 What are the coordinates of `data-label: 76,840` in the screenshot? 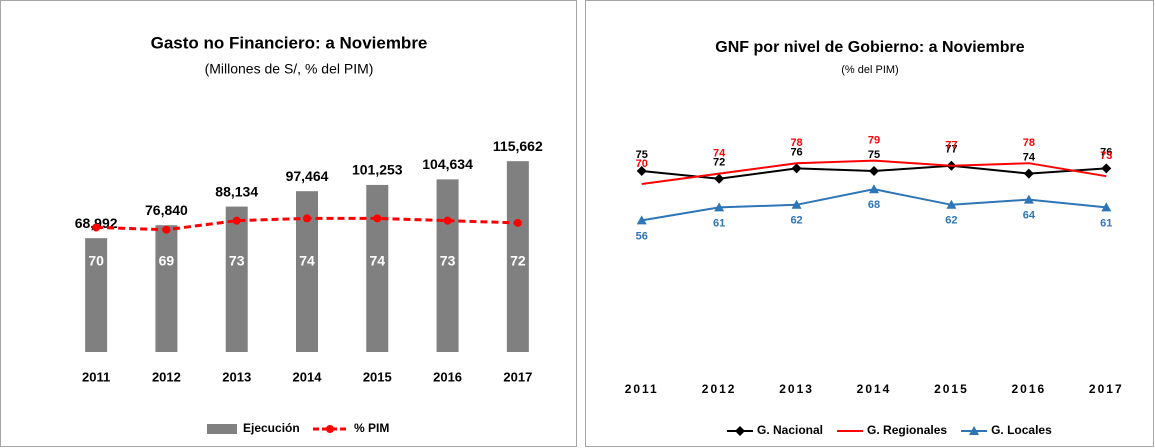 It's located at (166, 210).